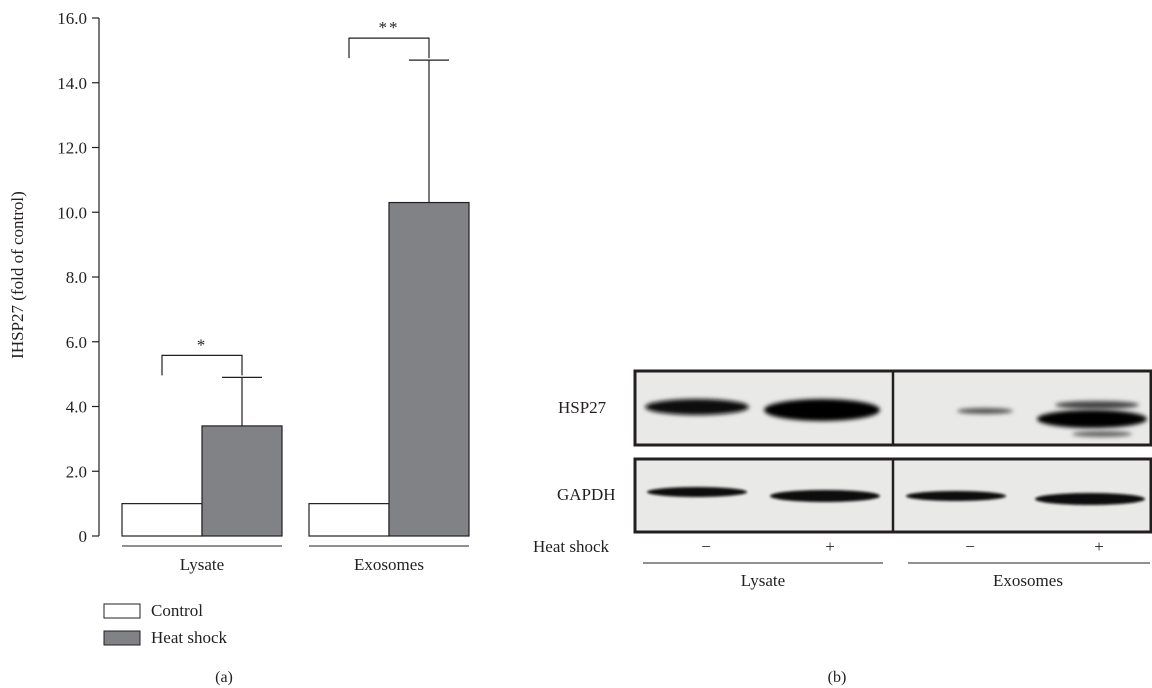  What do you see at coordinates (1092, 419) in the screenshot?
I see `band-hsp27-exosome-heat` at bounding box center [1092, 419].